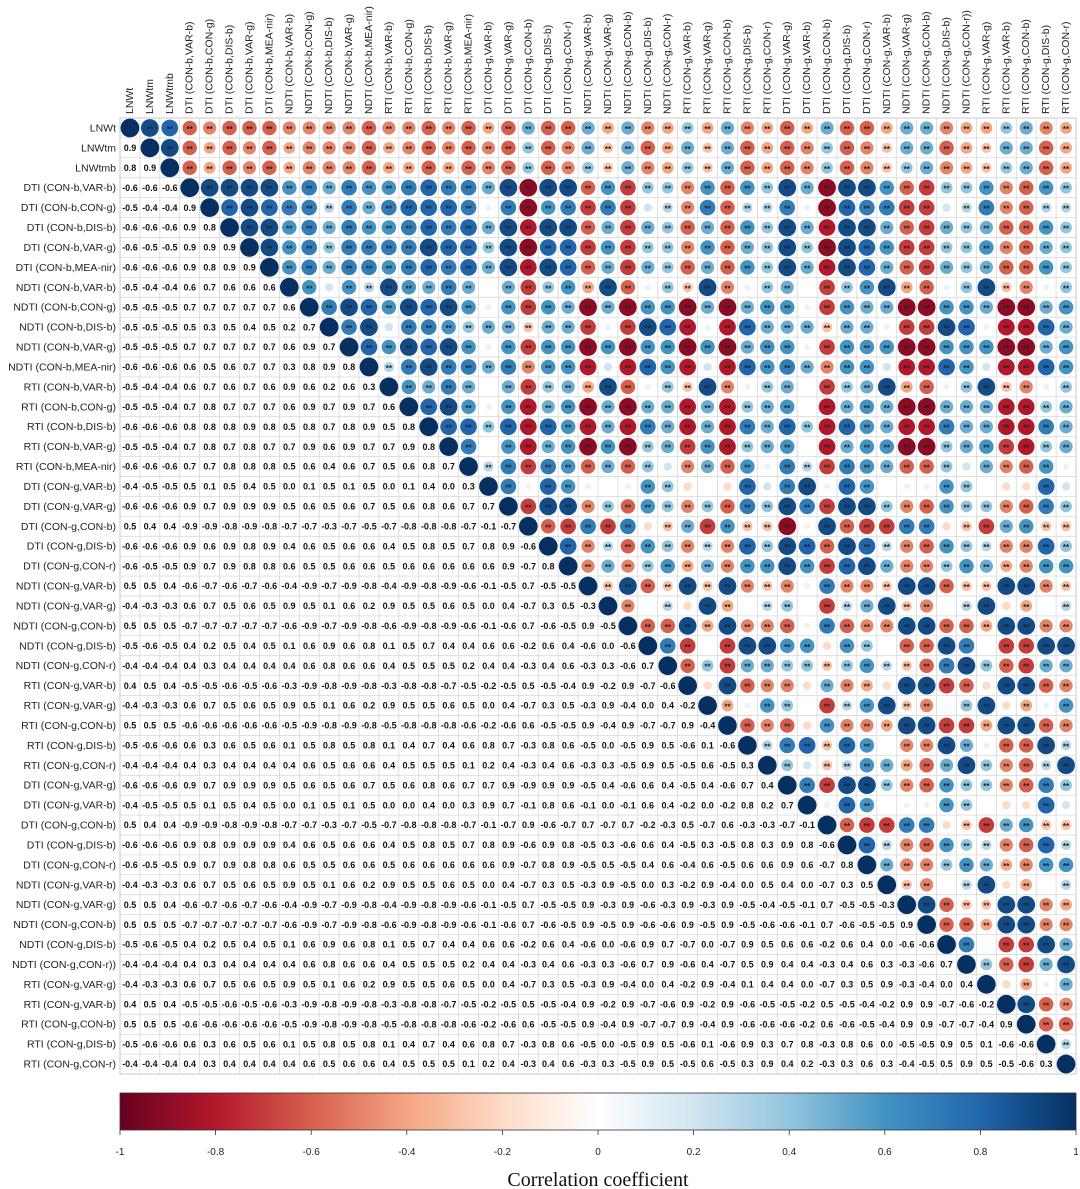 The height and width of the screenshot is (1189, 1080). What do you see at coordinates (70, 706) in the screenshot?
I see `left-label: RTI (CON-g,VAR-g)` at bounding box center [70, 706].